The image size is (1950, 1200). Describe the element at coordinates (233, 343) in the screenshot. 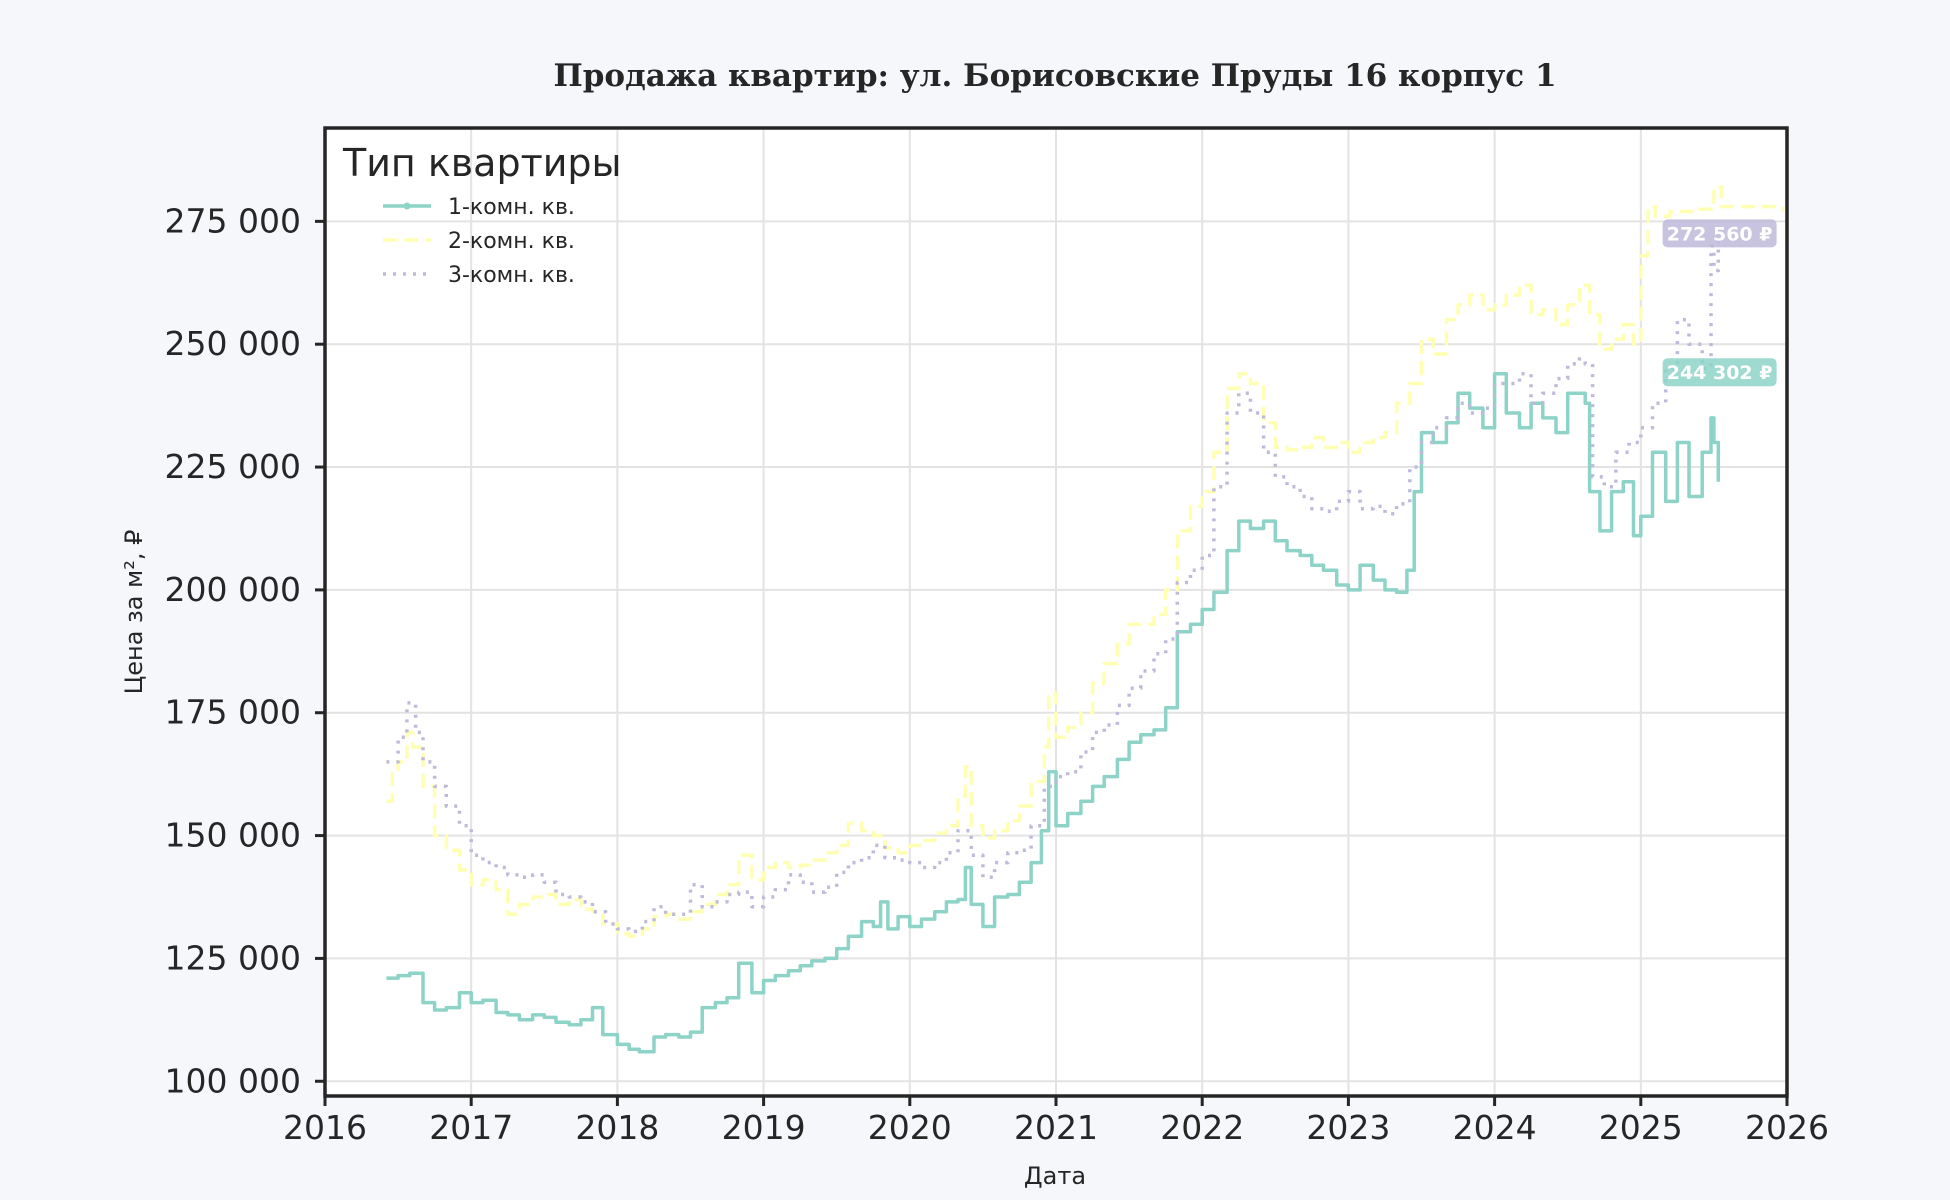

I see `y-tick-label-6: 250 000` at that location.